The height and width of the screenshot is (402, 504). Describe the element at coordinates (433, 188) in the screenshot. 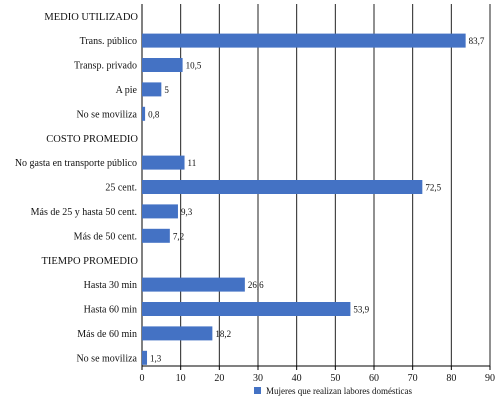

I see `data-label: 72,5` at that location.